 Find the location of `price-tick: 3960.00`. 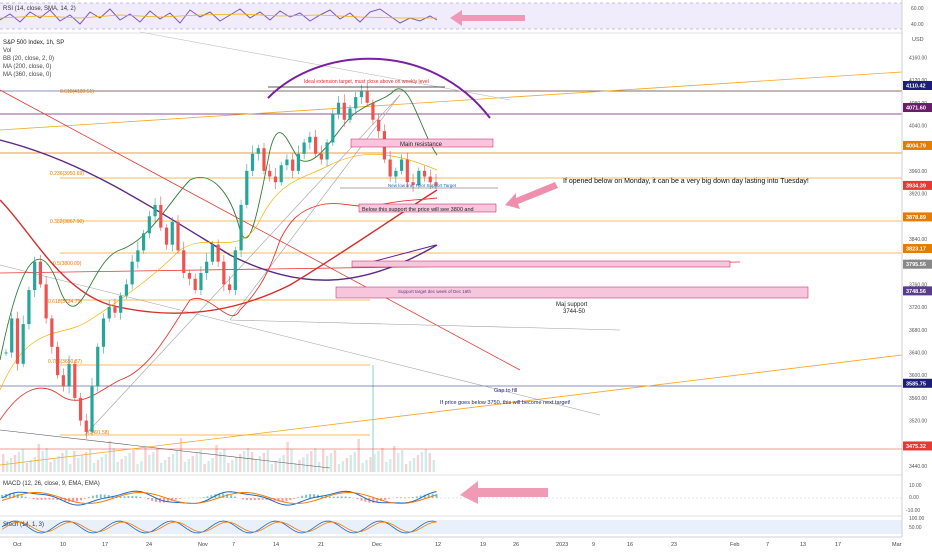

price-tick: 3960.00 is located at coordinates (918, 172).